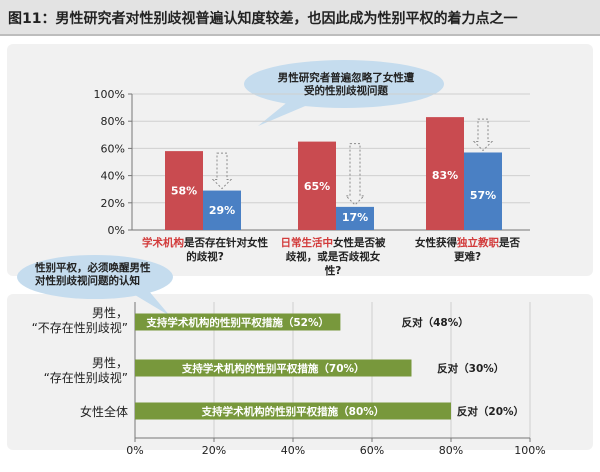 This screenshot has height=472, width=600. What do you see at coordinates (109, 363) in the screenshot?
I see `row-label-2-line1: 男性，` at bounding box center [109, 363].